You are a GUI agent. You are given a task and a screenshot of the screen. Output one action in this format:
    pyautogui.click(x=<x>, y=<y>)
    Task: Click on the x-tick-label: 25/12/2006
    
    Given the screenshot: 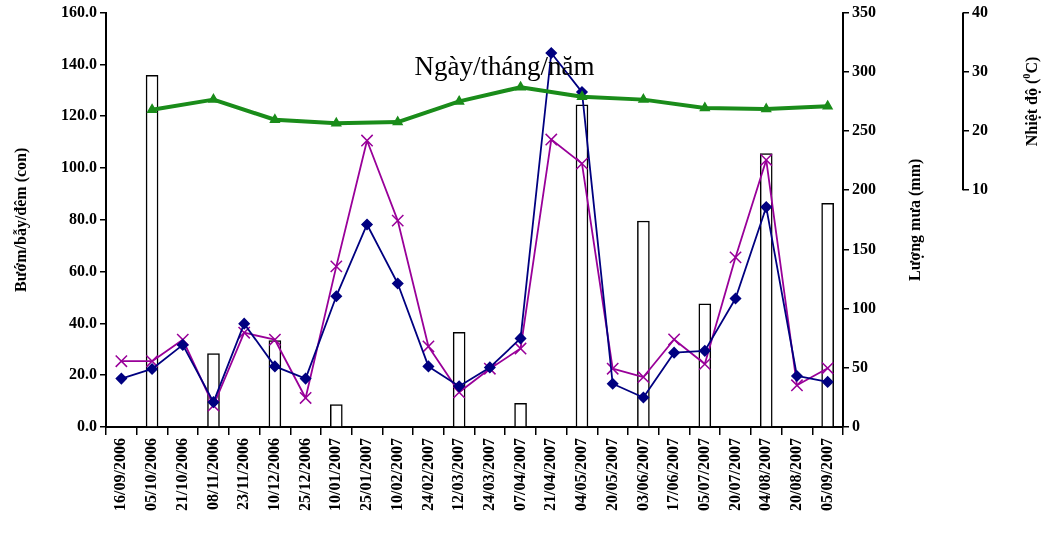 What is the action you would take?
    pyautogui.click(x=304, y=474)
    